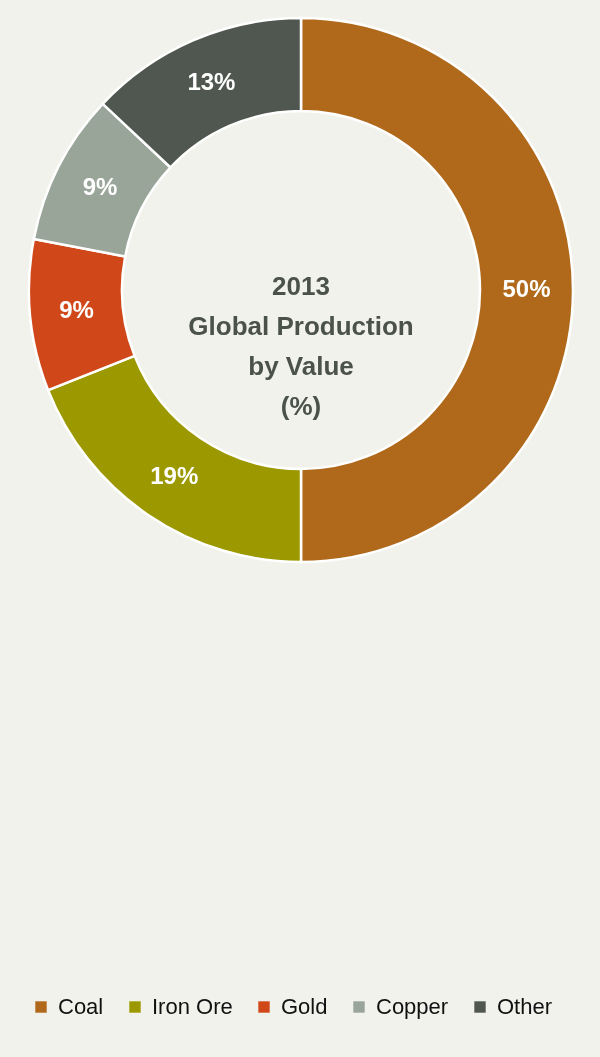 The width and height of the screenshot is (600, 1057). Describe the element at coordinates (304, 1006) in the screenshot. I see `legend-label: Gold` at that location.